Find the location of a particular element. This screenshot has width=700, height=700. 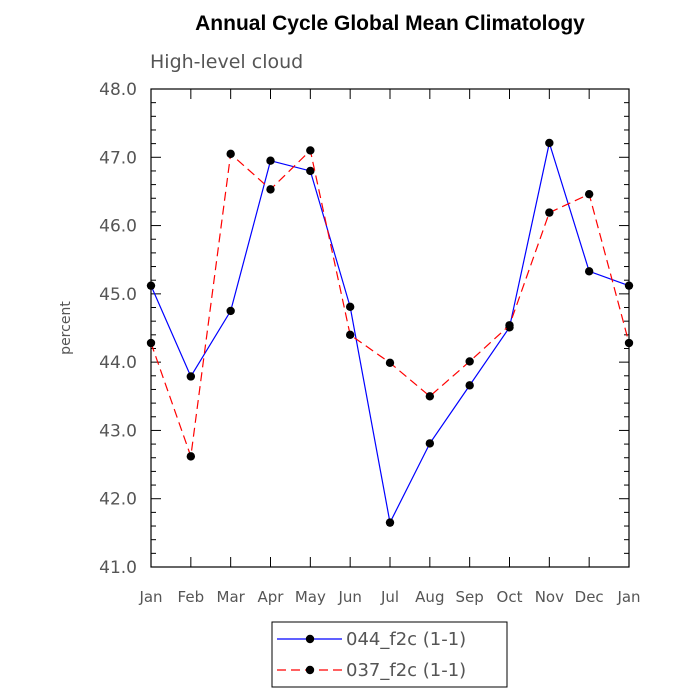

y-tick-label: 47.0 is located at coordinates (118, 158).